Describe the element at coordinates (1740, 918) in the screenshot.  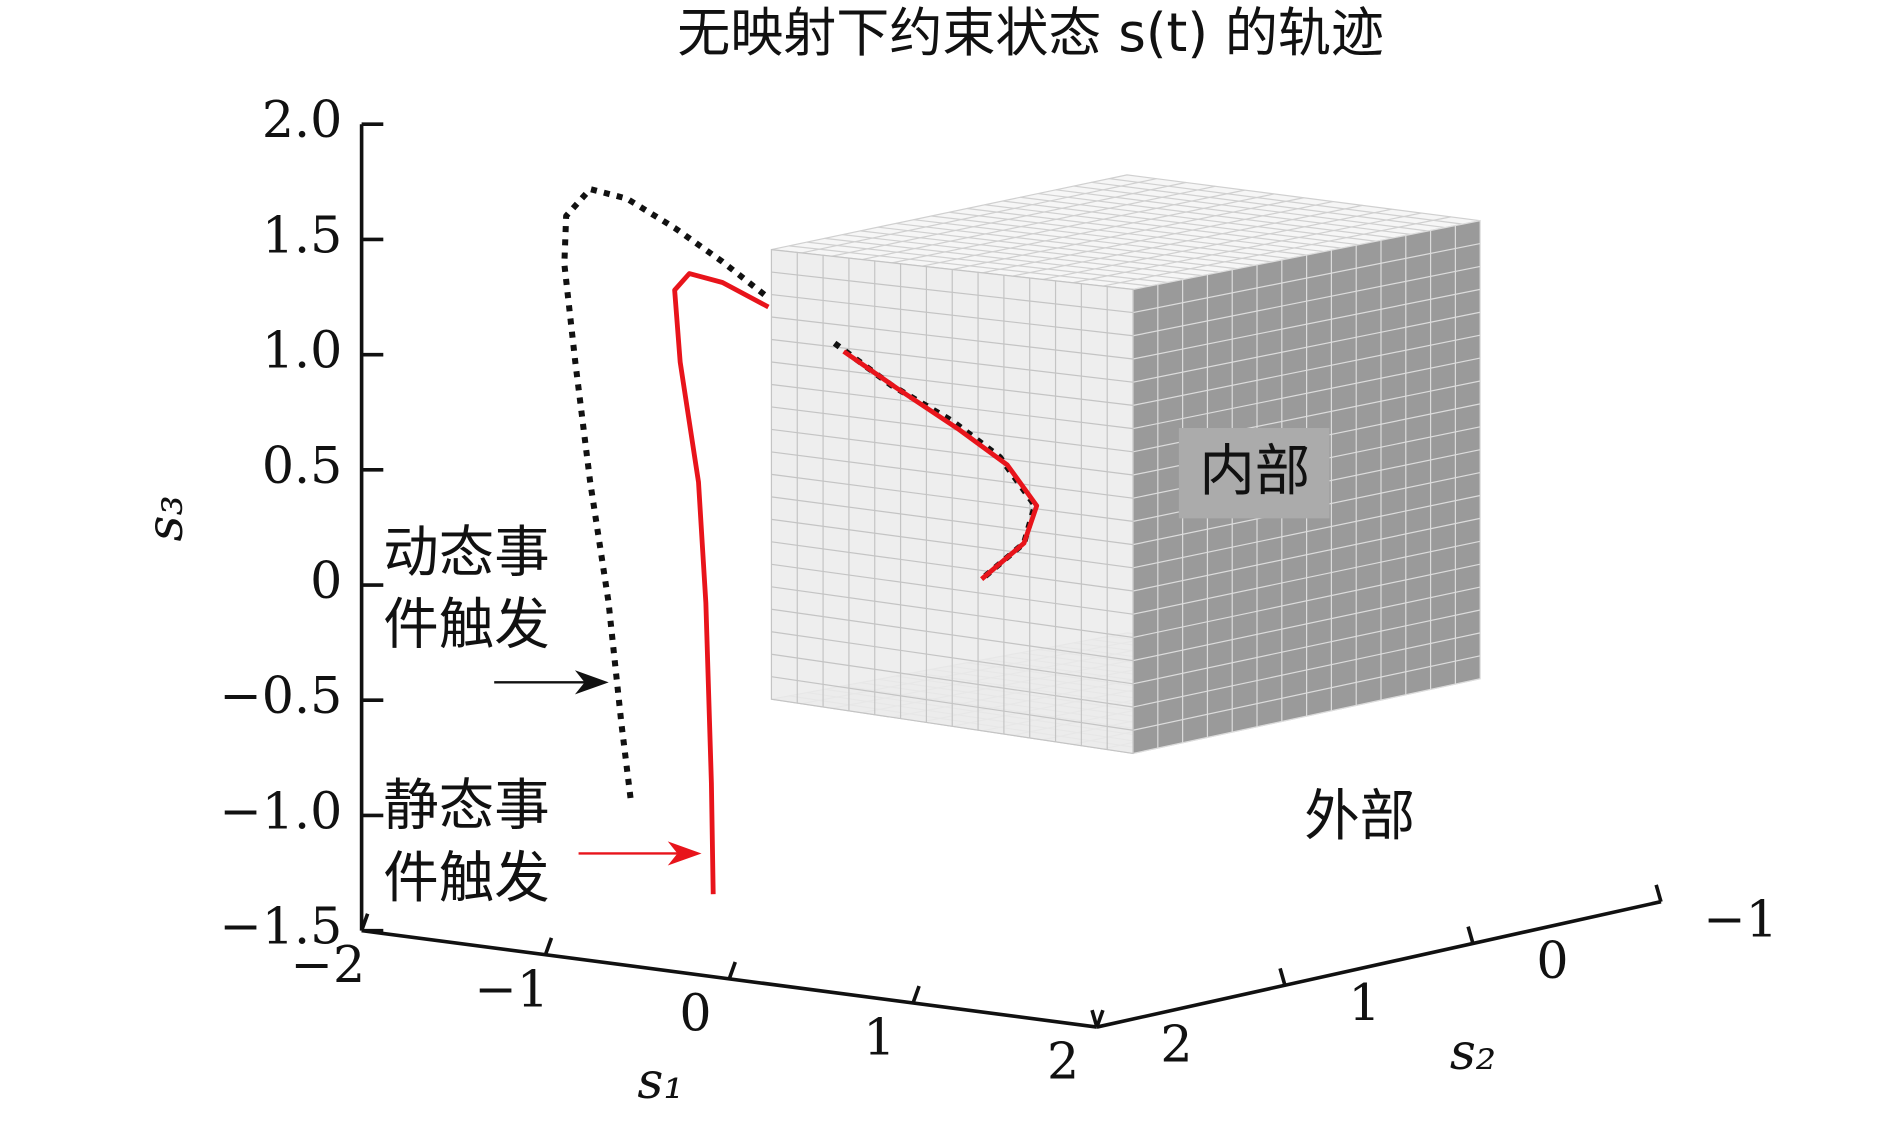
I see `y-tick-label: −1` at that location.